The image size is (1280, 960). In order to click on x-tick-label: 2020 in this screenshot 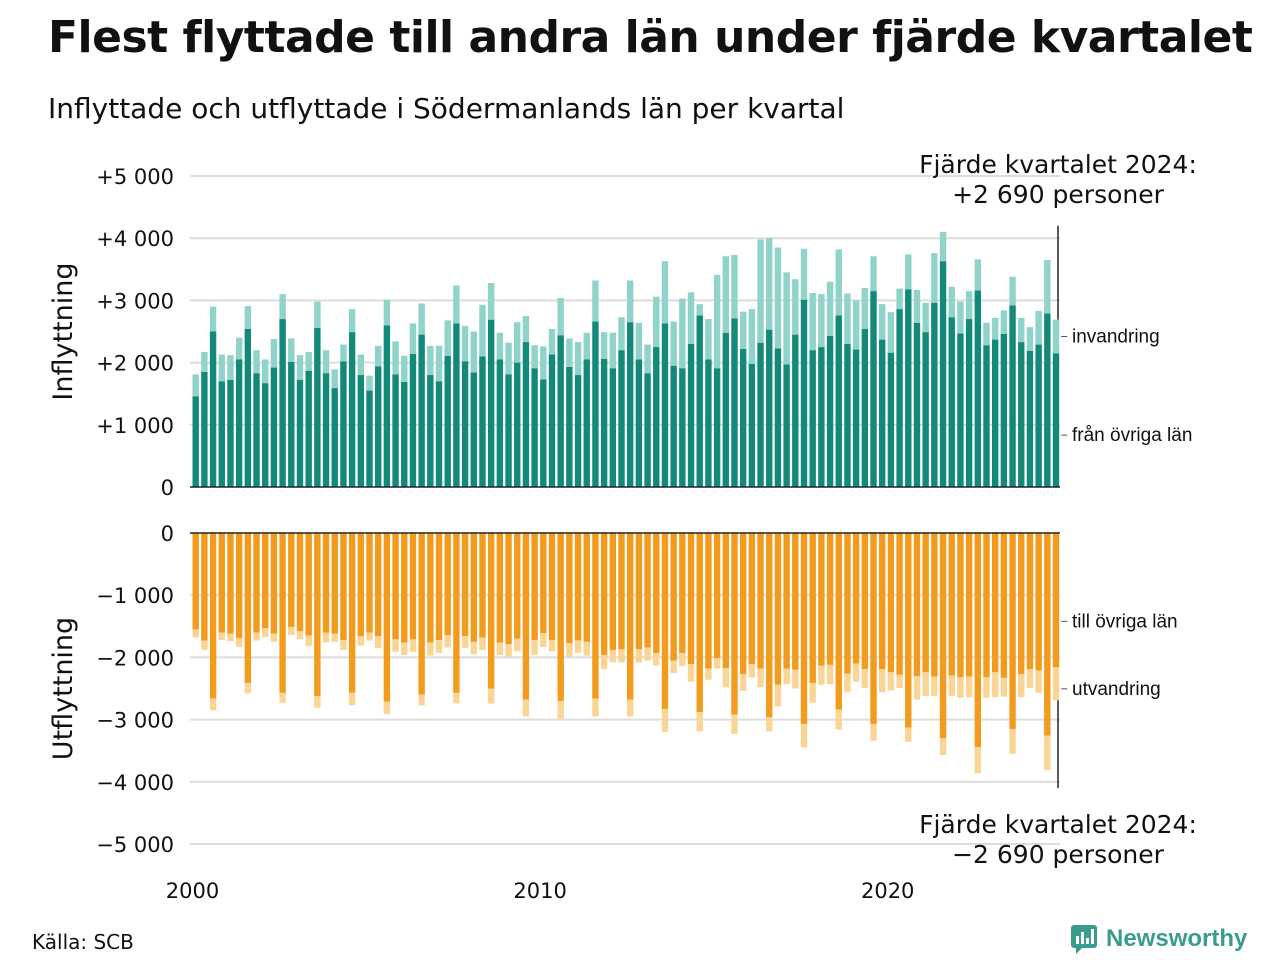, I will do `click(887, 891)`.